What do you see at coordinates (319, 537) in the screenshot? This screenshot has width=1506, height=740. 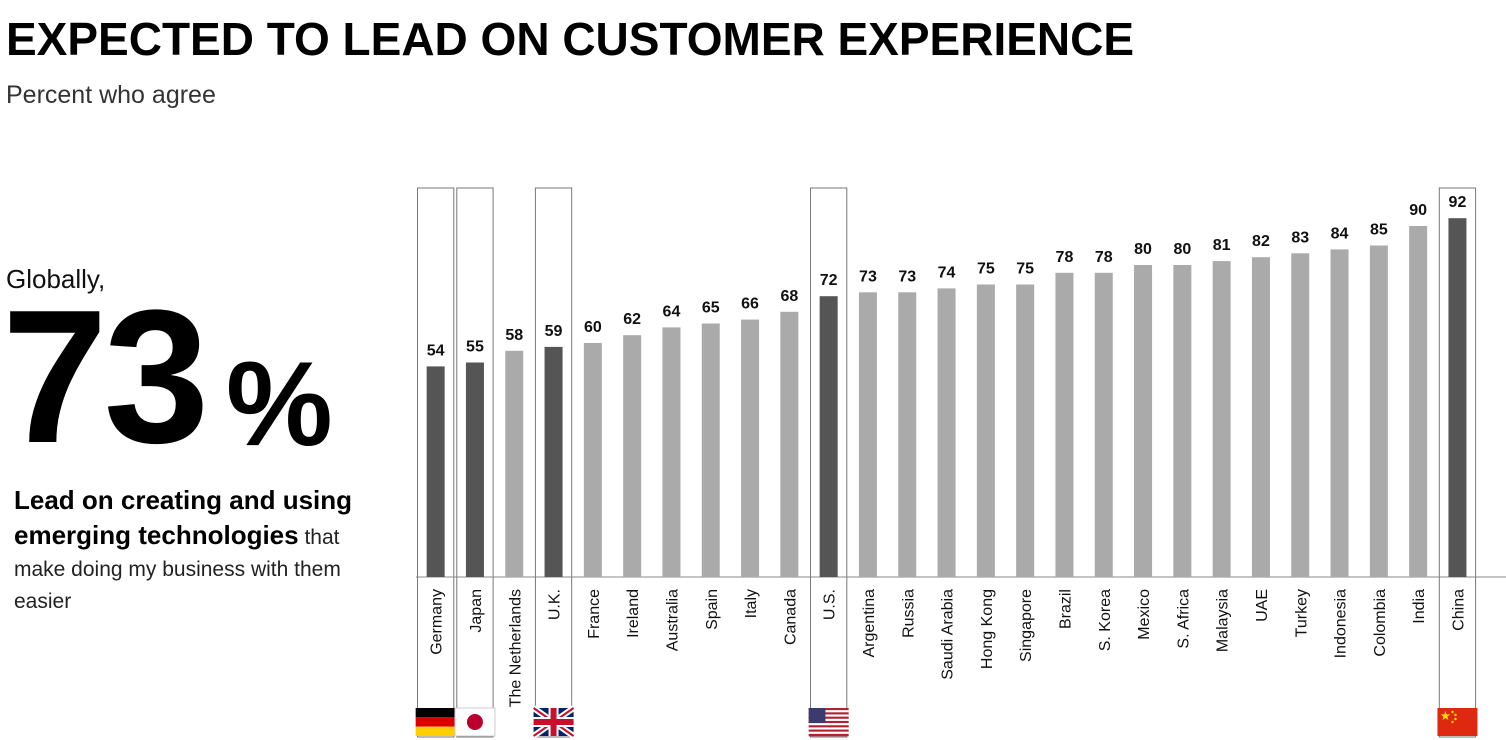 I see `summary-text-after-bold: that` at bounding box center [319, 537].